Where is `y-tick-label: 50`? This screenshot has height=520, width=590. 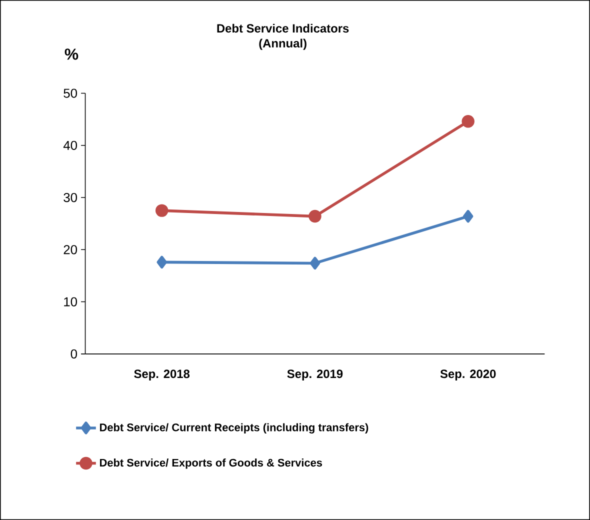
y-tick-label: 50 is located at coordinates (71, 93).